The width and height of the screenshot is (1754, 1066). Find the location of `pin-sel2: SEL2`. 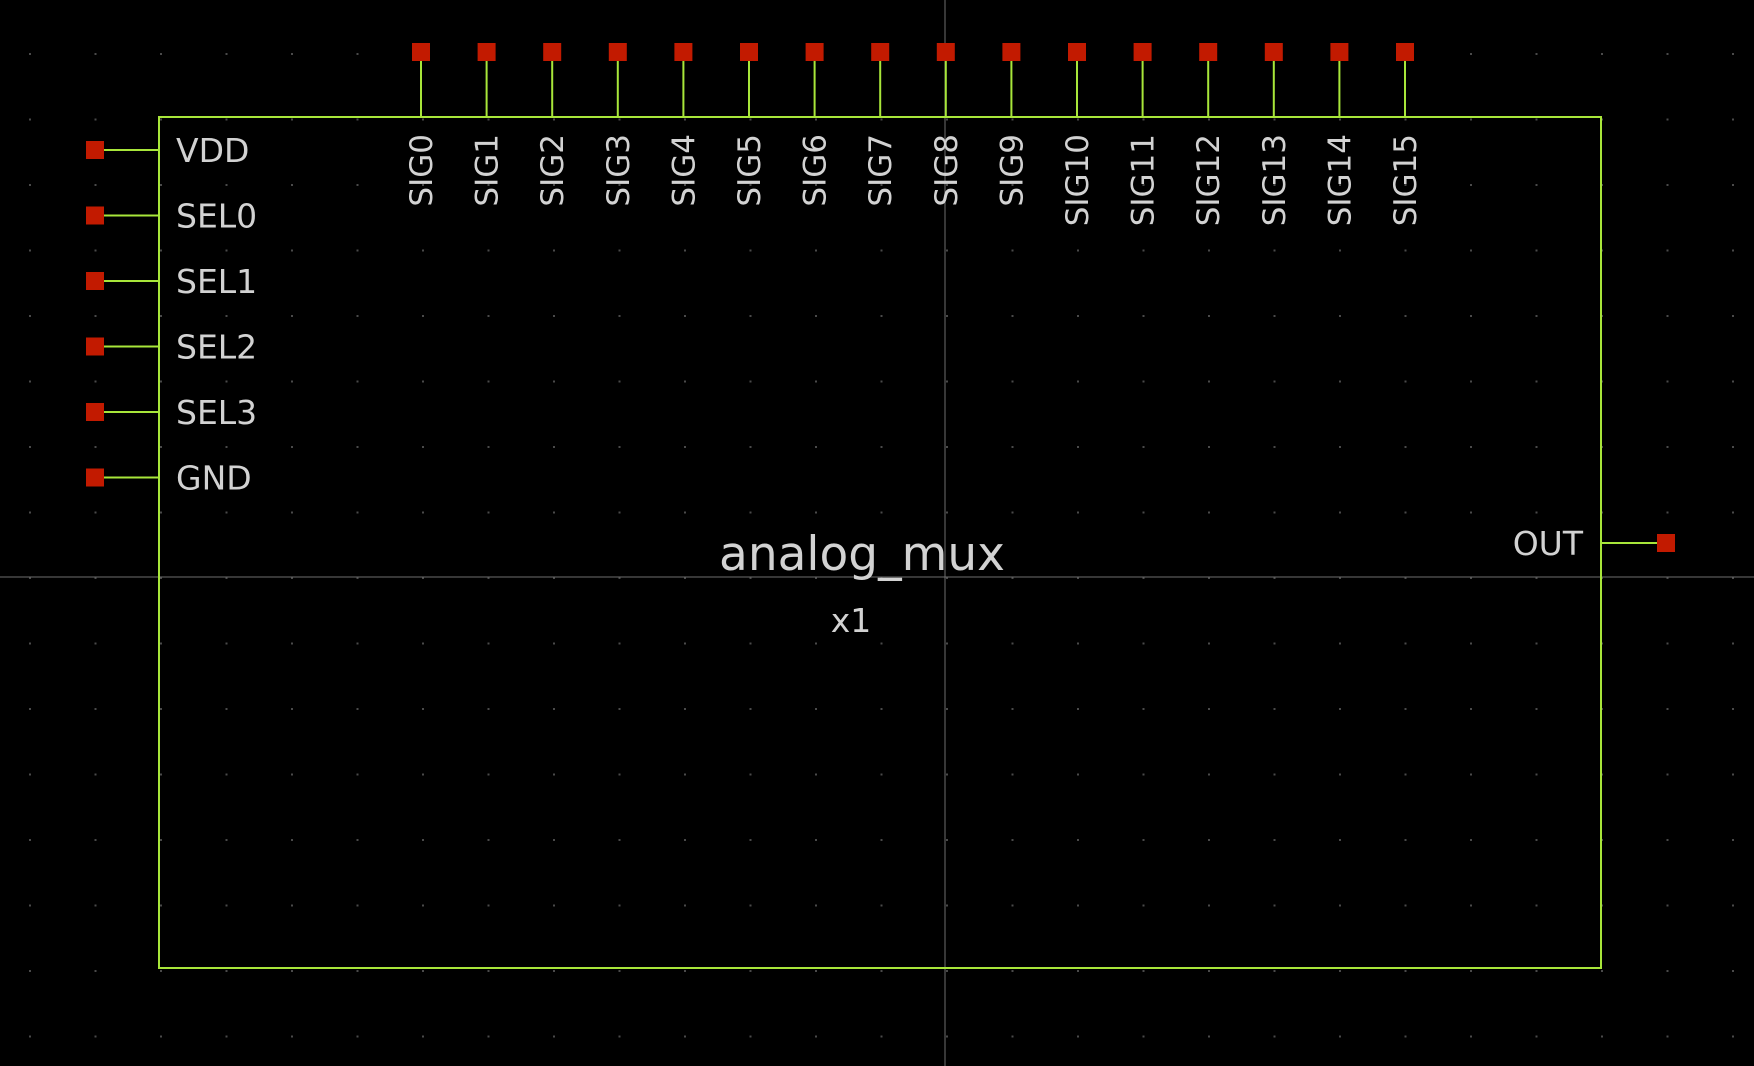

pin-sel2: SEL2 is located at coordinates (171, 347).